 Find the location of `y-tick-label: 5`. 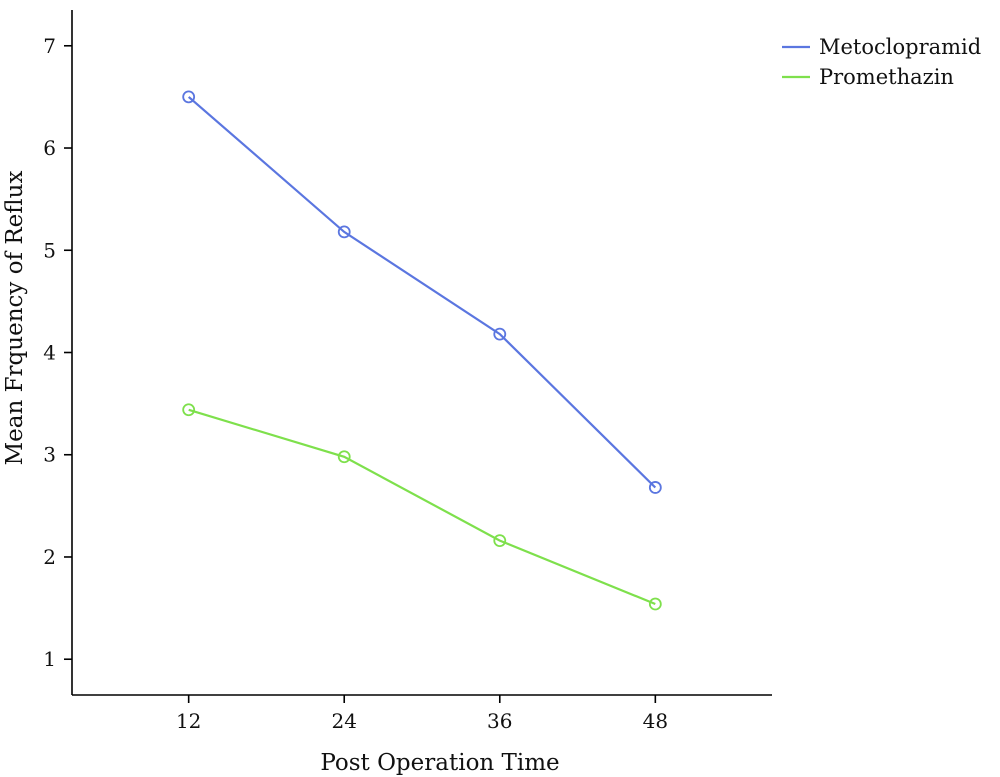

y-tick-label: 5 is located at coordinates (49, 250).